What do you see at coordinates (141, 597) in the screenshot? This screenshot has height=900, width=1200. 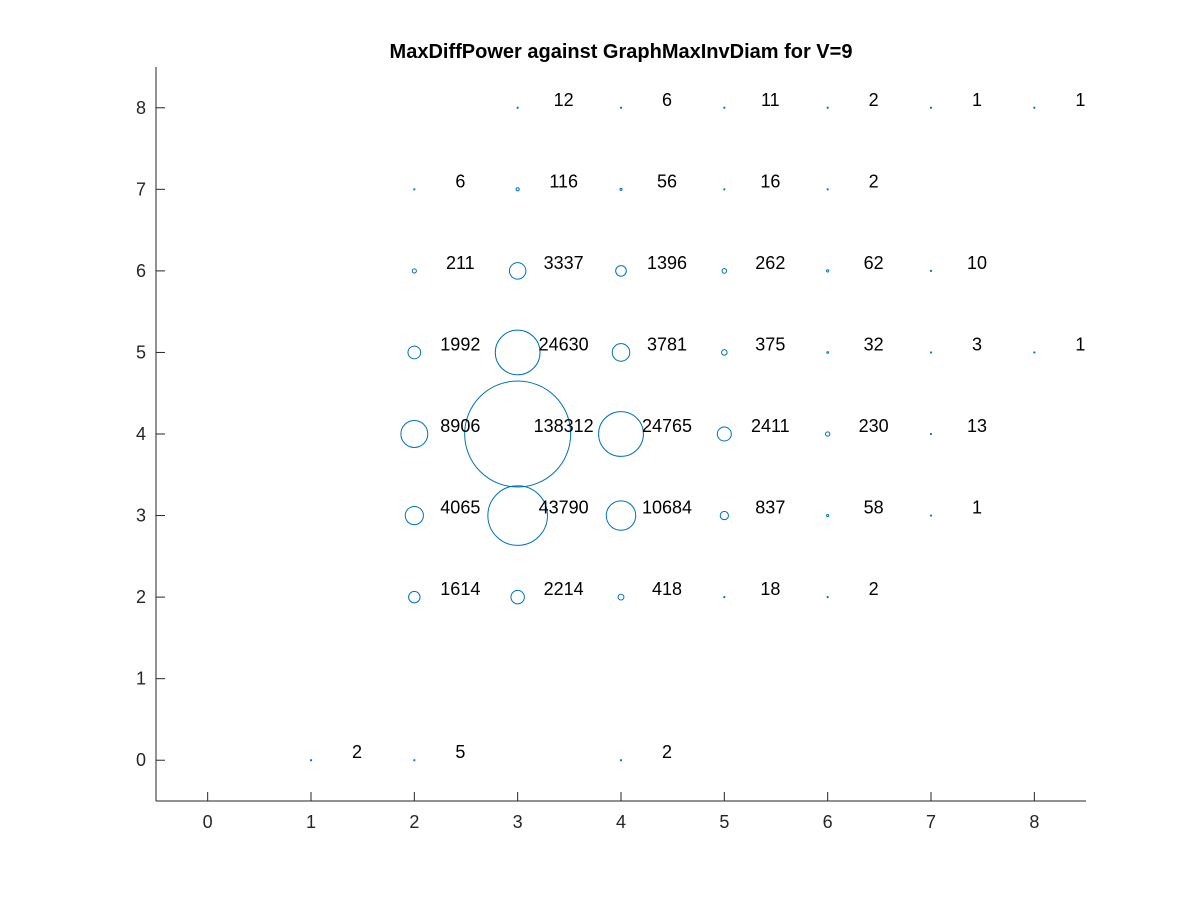 I see `y-tick-label: 2` at bounding box center [141, 597].